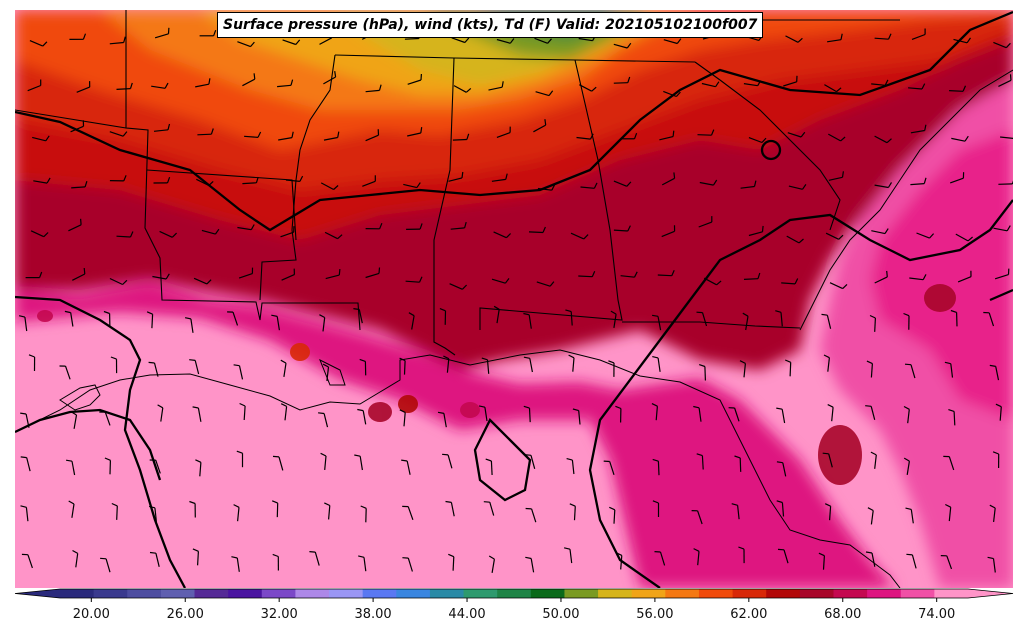 The width and height of the screenshot is (1022, 633). Describe the element at coordinates (514, 593) in the screenshot. I see `colorbar-outline` at that location.